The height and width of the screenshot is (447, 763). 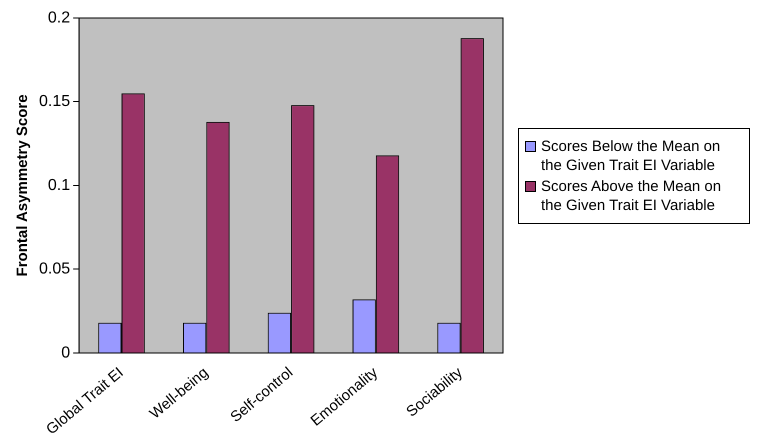 I want to click on y-axis-title: Frontal Asymmetry Score, so click(x=23, y=185).